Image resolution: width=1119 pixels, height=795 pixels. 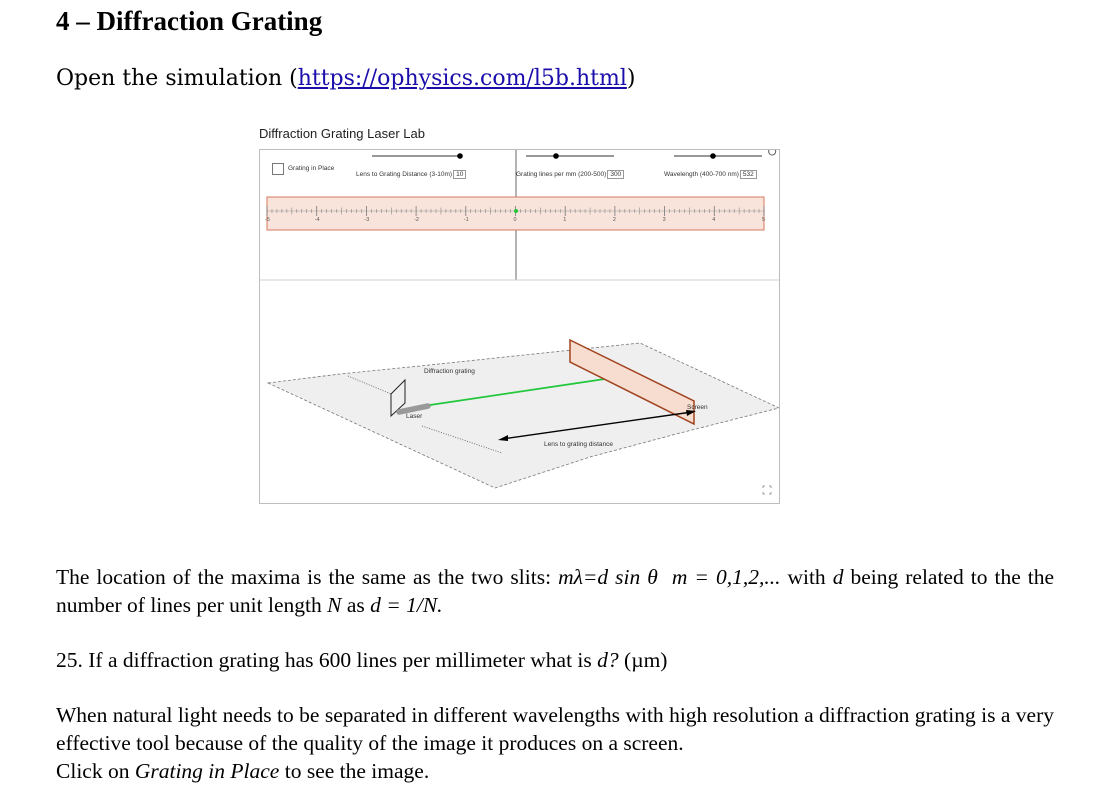 What do you see at coordinates (366, 220) in the screenshot?
I see `ruler-tick-label: -3` at bounding box center [366, 220].